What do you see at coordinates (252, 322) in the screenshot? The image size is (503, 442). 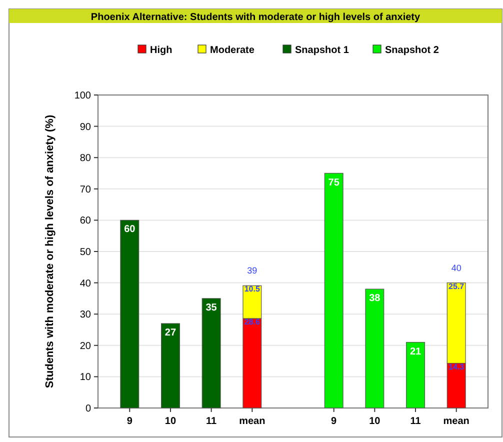 I see `data-label: 28.6` at bounding box center [252, 322].